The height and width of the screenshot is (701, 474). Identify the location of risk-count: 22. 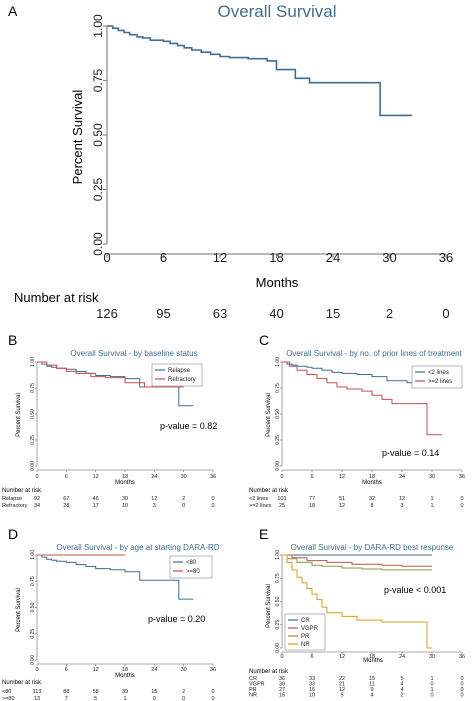
(342, 679).